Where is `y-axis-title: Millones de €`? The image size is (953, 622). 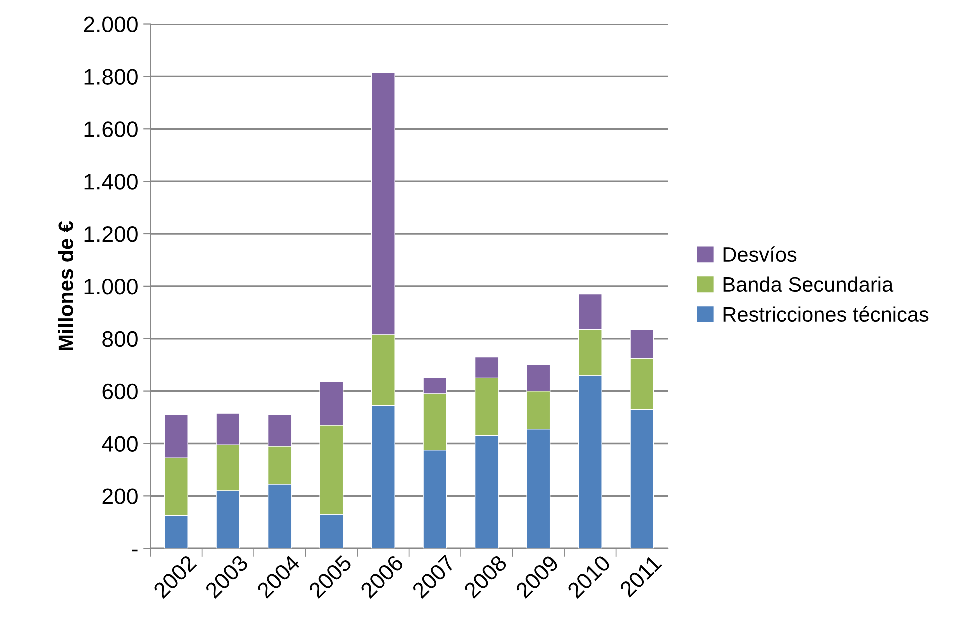 y-axis-title: Millones de € is located at coordinates (66, 285).